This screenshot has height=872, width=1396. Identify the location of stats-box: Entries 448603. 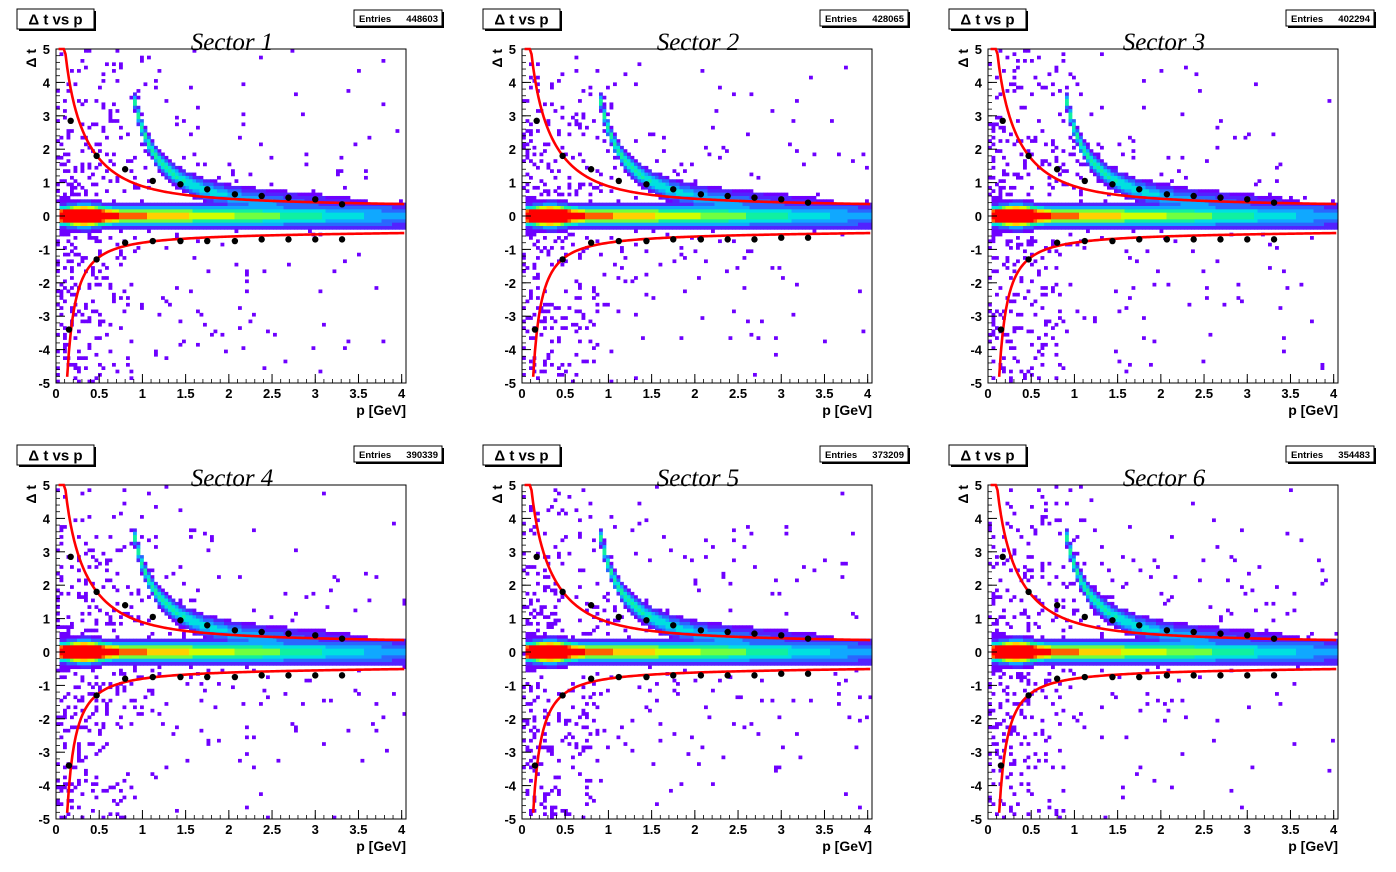
(398, 18).